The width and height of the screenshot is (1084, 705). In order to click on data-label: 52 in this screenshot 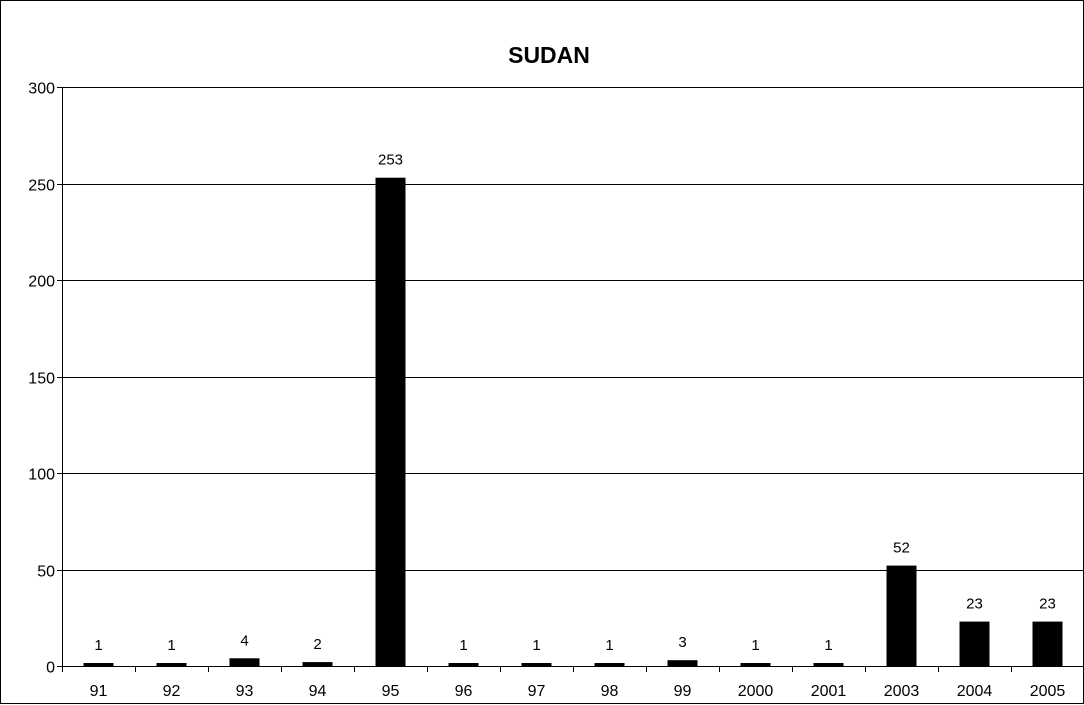, I will do `click(901, 548)`.